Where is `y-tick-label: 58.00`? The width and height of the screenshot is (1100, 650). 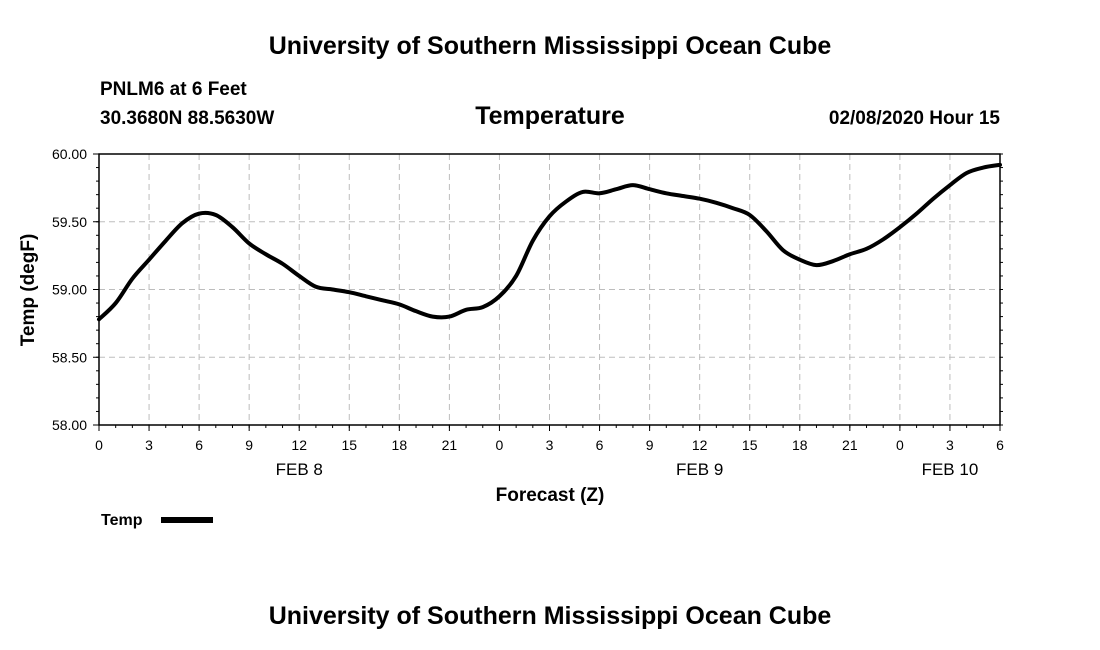 y-tick-label: 58.00 is located at coordinates (69, 425).